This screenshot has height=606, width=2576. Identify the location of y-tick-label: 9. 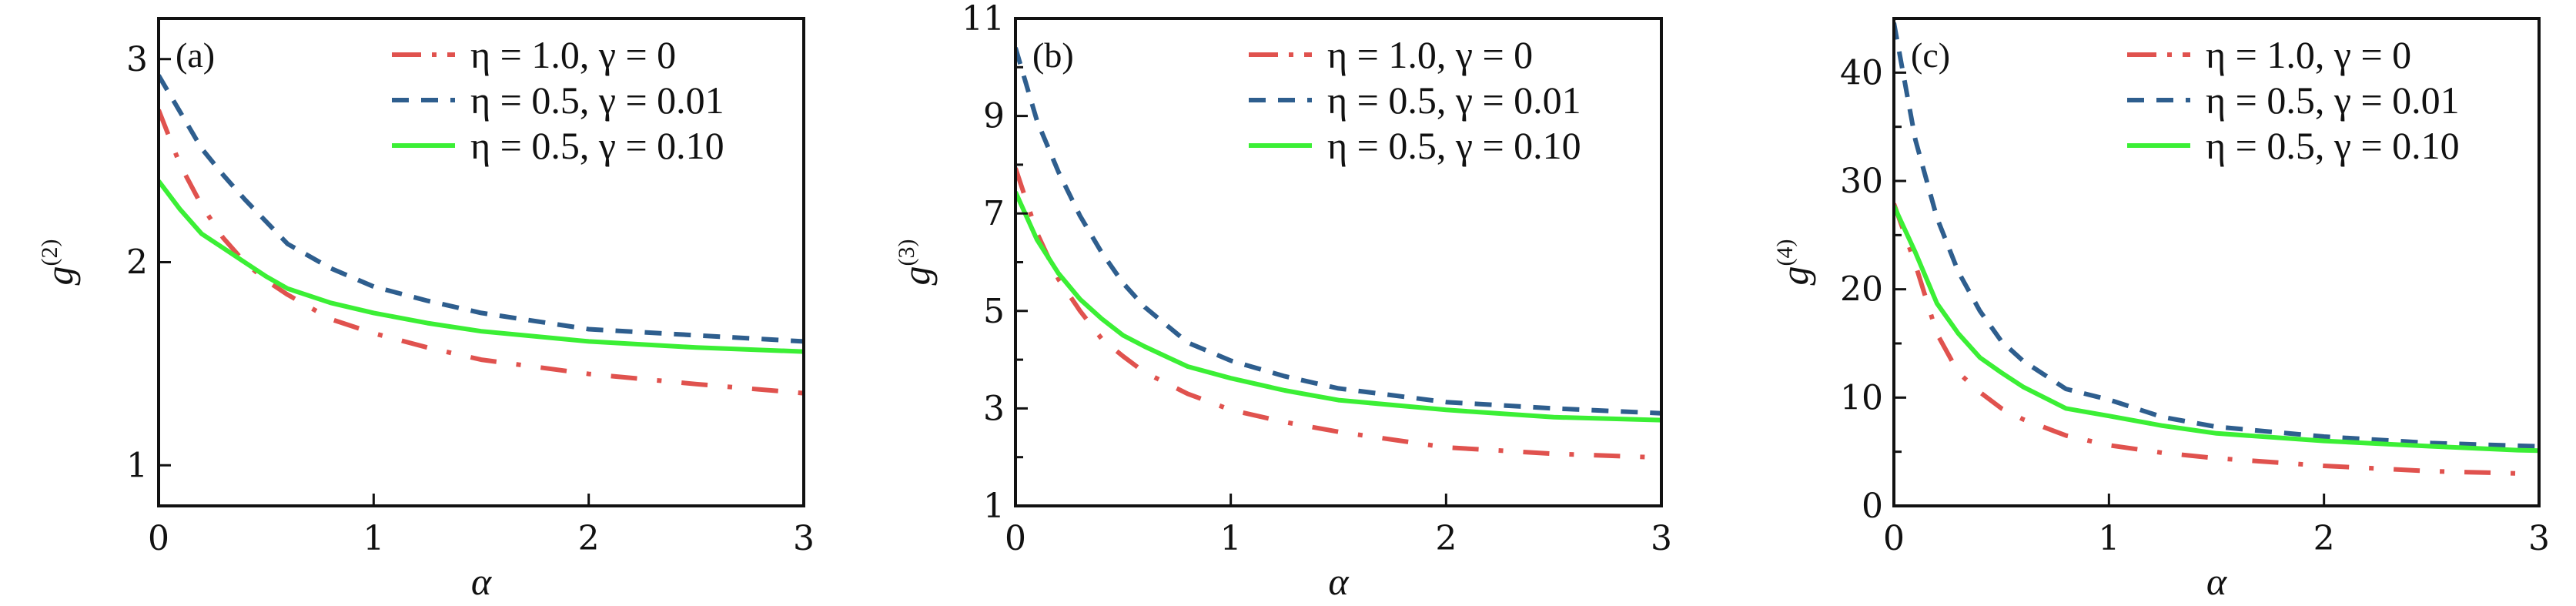
(994, 116).